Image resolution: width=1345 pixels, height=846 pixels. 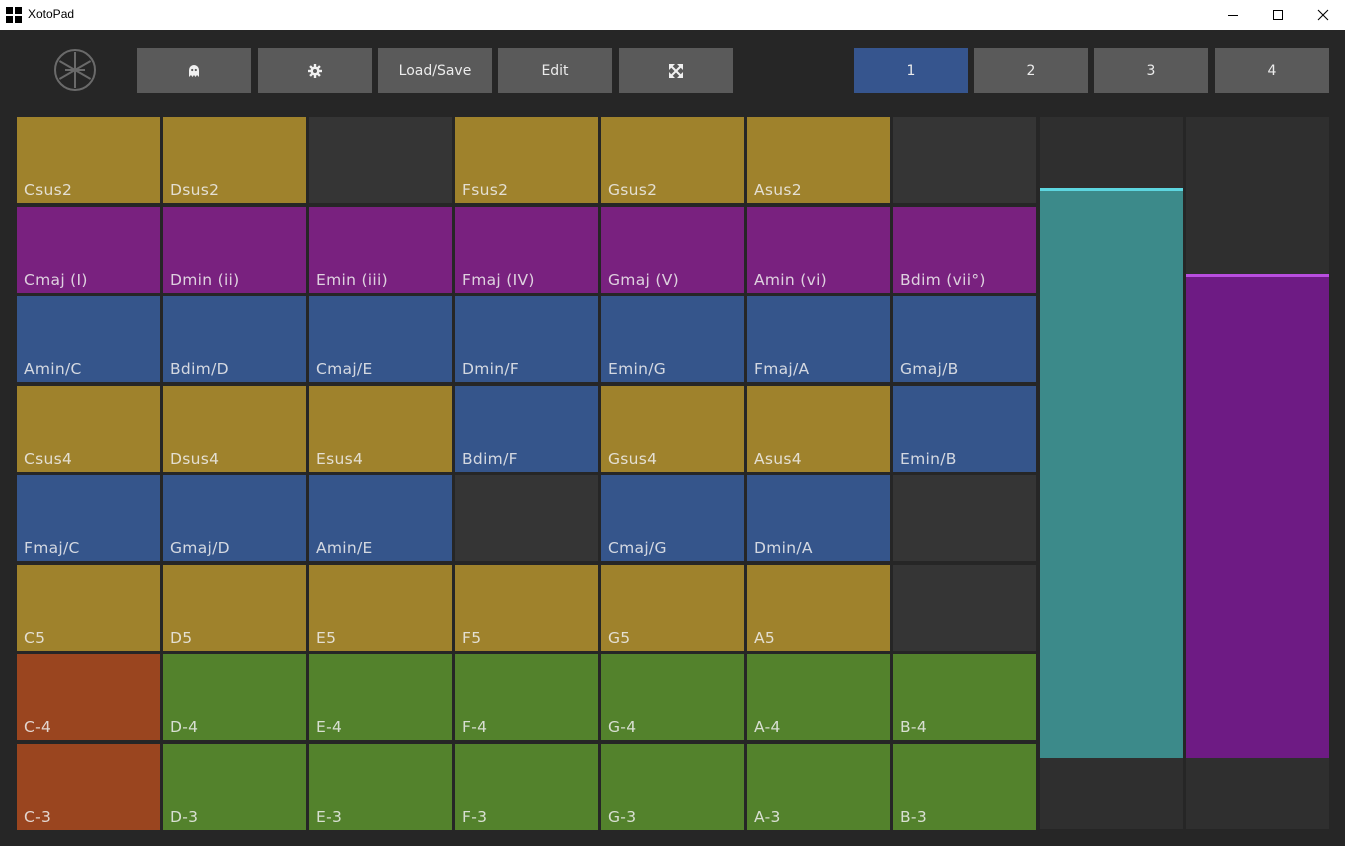 I want to click on chord-pad-label: Csus2, so click(x=48, y=190).